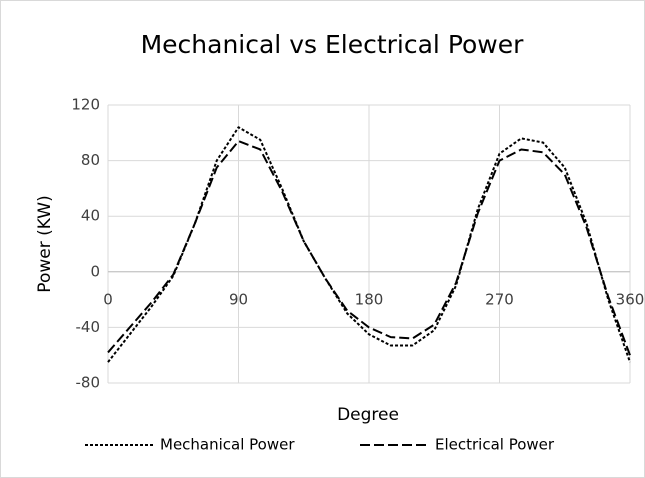  I want to click on legend-label: Electrical Power, so click(495, 445).